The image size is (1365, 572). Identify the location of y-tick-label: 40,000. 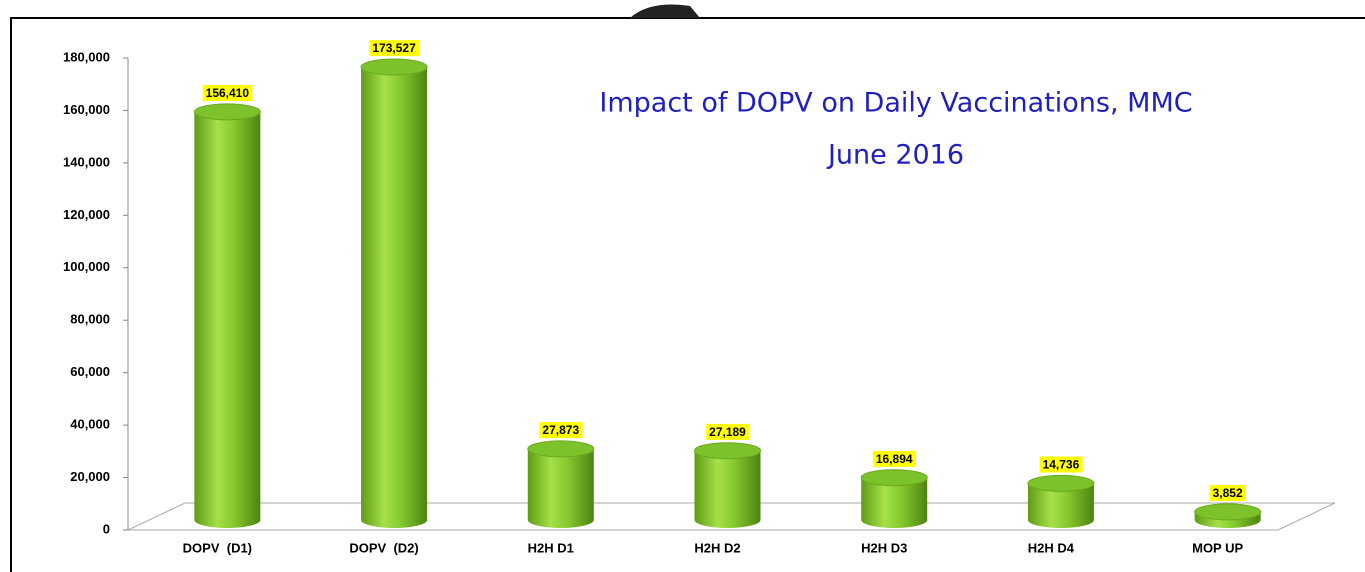
(90, 424).